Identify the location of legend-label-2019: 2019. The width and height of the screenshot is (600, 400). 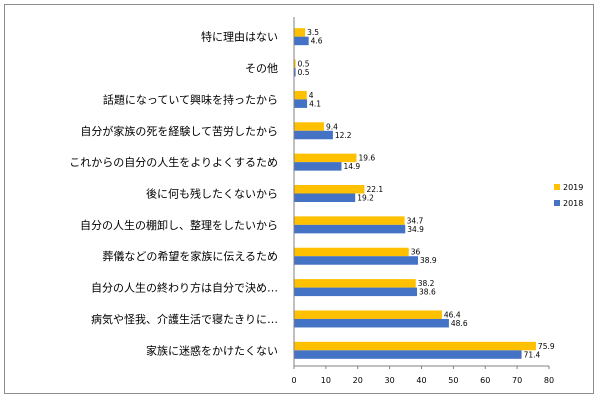
(573, 187).